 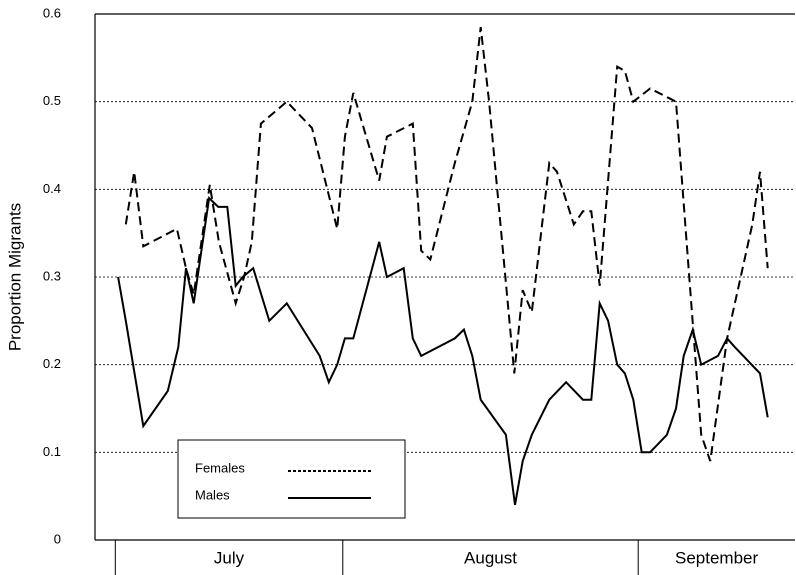 I want to click on x-section-label: August, so click(x=490, y=557).